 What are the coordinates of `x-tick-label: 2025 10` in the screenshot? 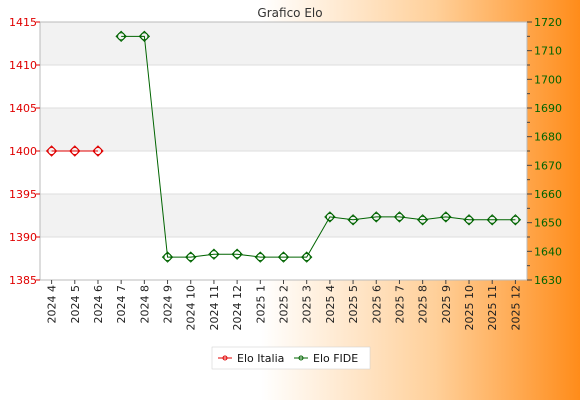 It's located at (469, 308).